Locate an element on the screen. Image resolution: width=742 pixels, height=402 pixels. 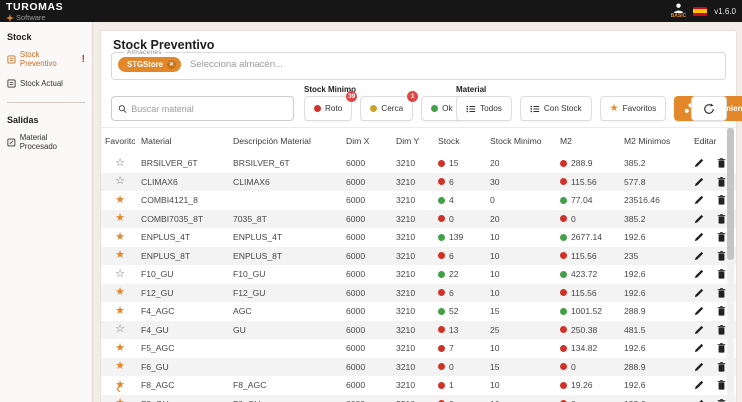
scrollbar-thumb is located at coordinates (730, 194).